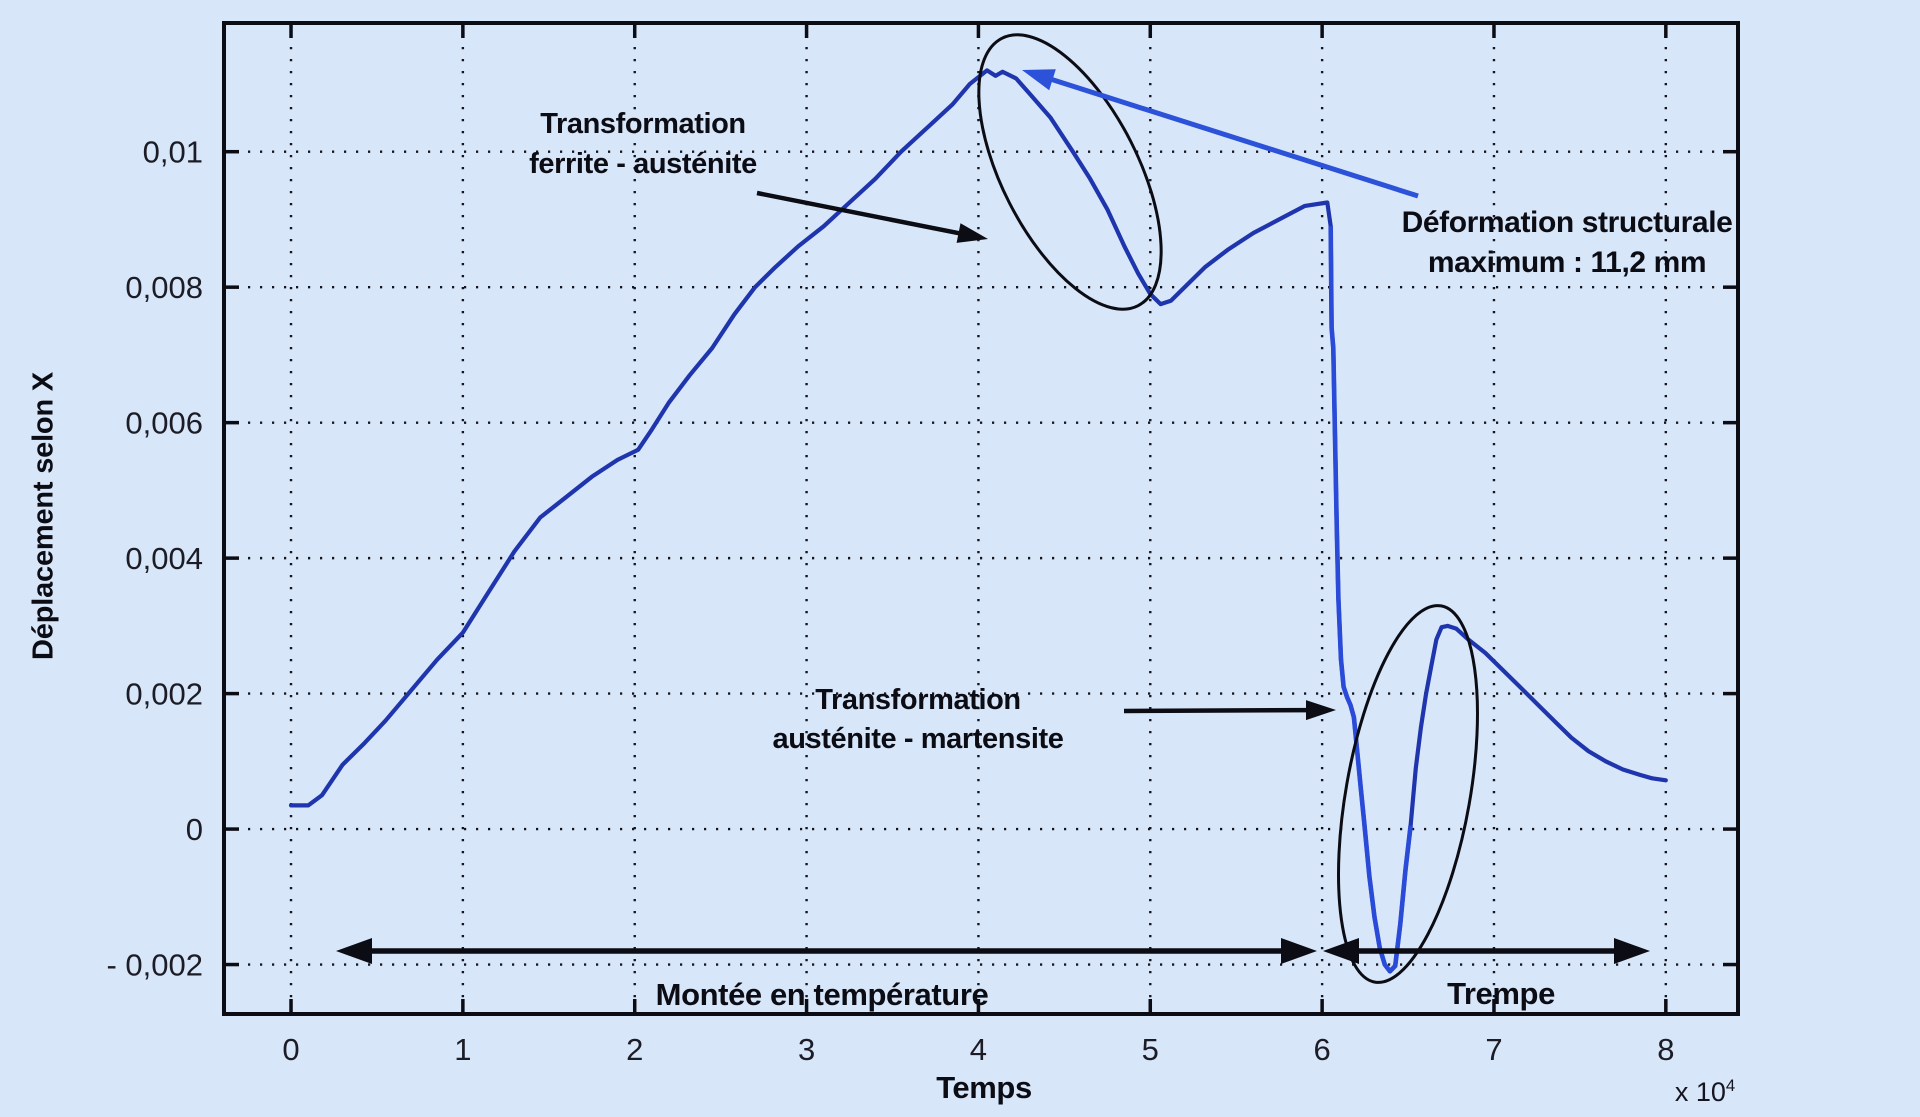 The height and width of the screenshot is (1117, 1920). I want to click on data-curve-steep-segment, so click(1370, 600).